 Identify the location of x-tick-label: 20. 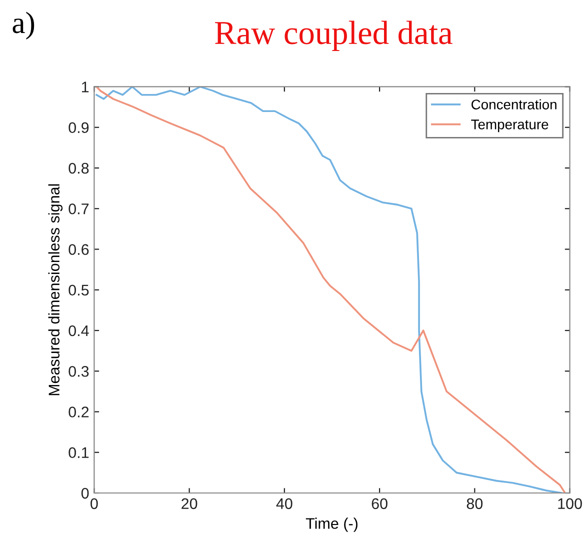
(190, 504).